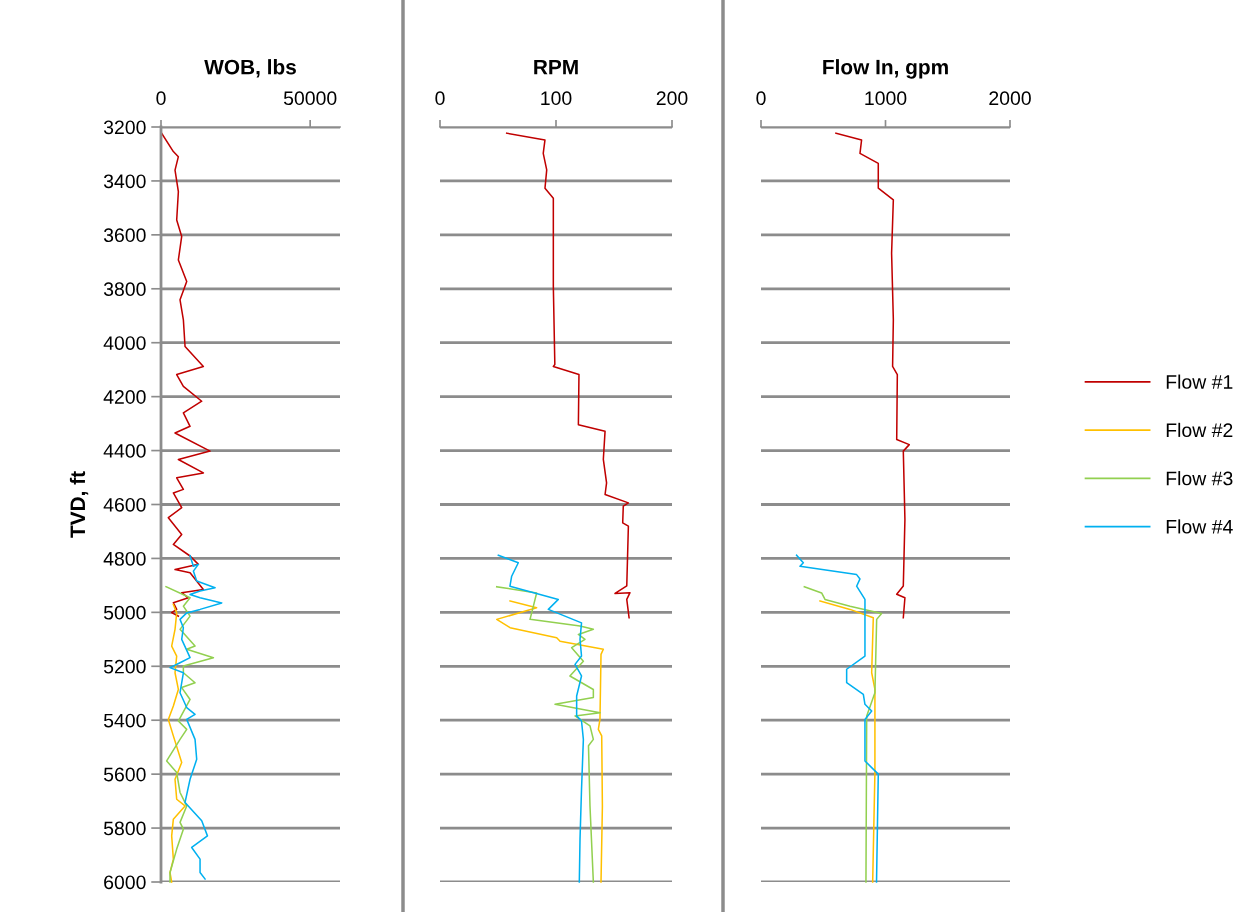 The image size is (1241, 912). I want to click on y-tick-label: 5400, so click(124, 720).